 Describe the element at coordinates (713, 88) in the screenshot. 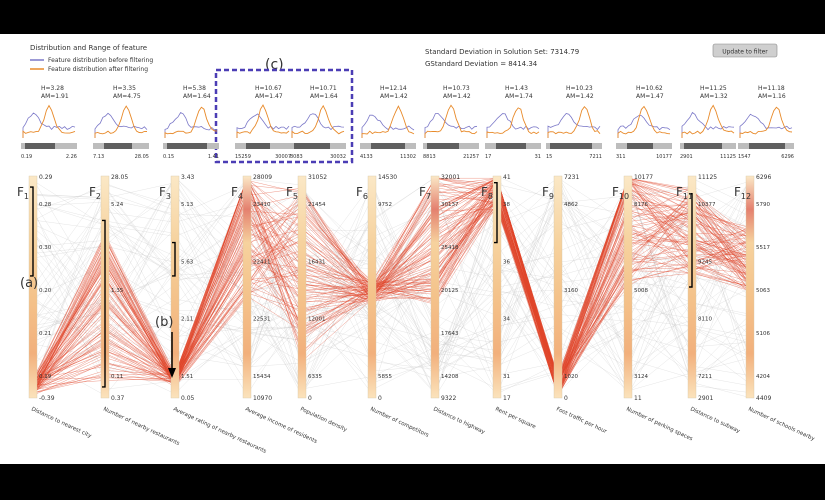

I see `stat-h: H=11.25` at that location.